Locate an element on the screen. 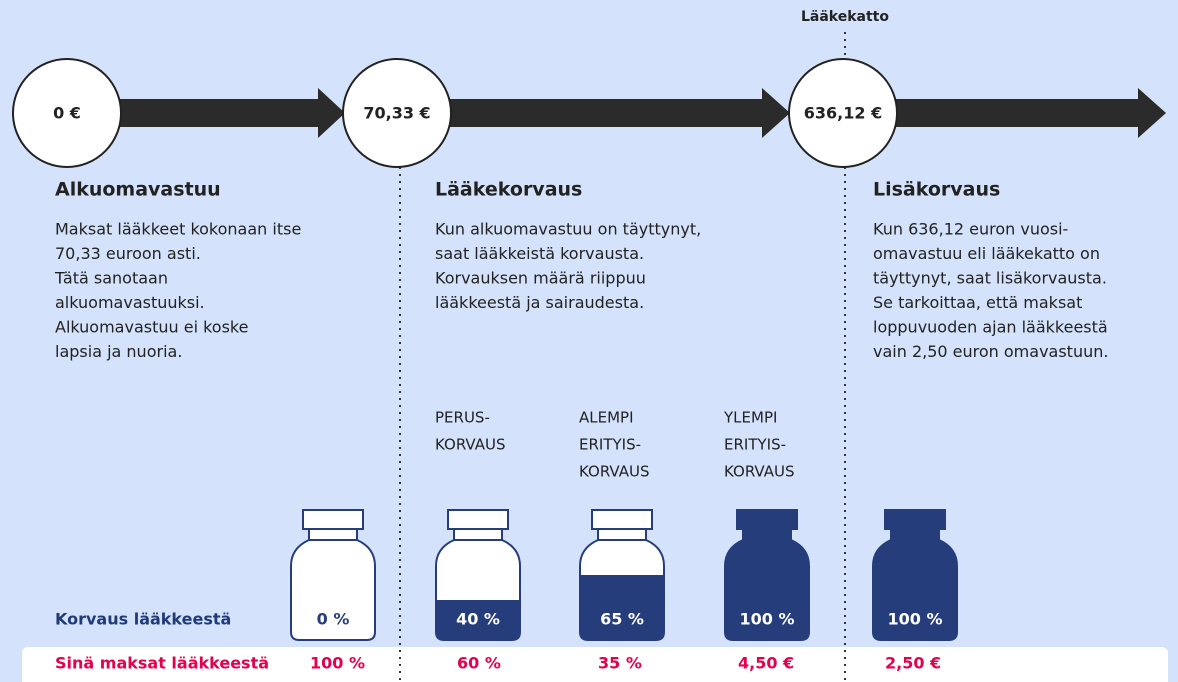 The width and height of the screenshot is (1178, 682). compensation-label: 0 % is located at coordinates (333, 619).